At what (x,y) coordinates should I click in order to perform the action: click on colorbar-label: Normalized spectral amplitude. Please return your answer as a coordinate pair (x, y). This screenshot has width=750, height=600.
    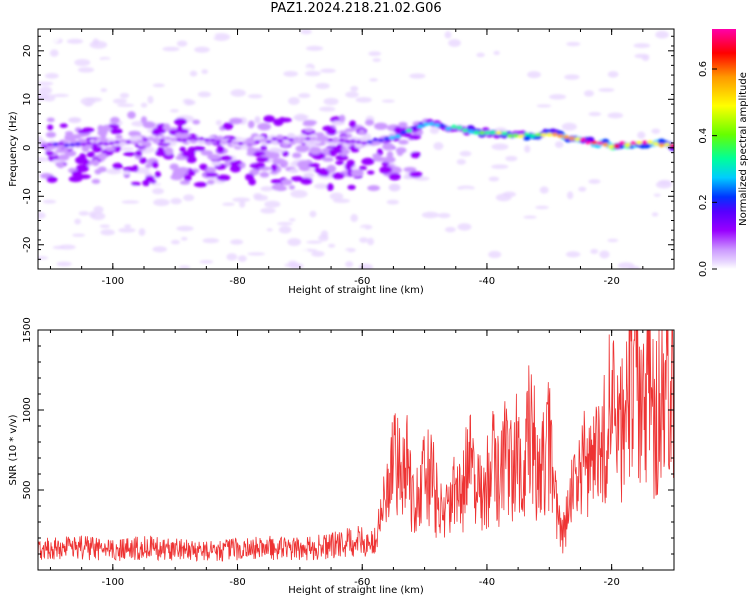
    Looking at the image, I should click on (743, 149).